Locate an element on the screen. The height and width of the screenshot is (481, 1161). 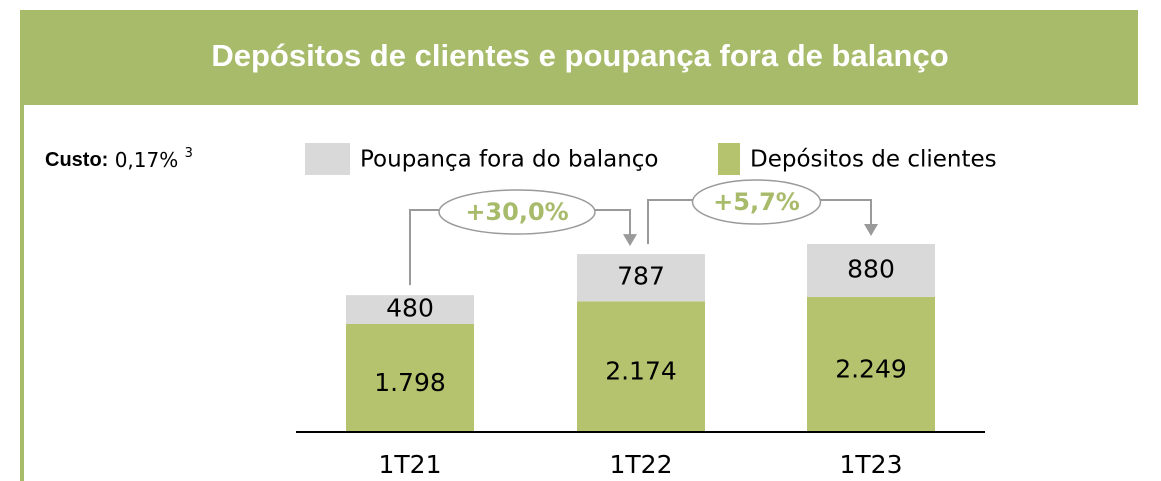
value-label: 480 is located at coordinates (410, 308).